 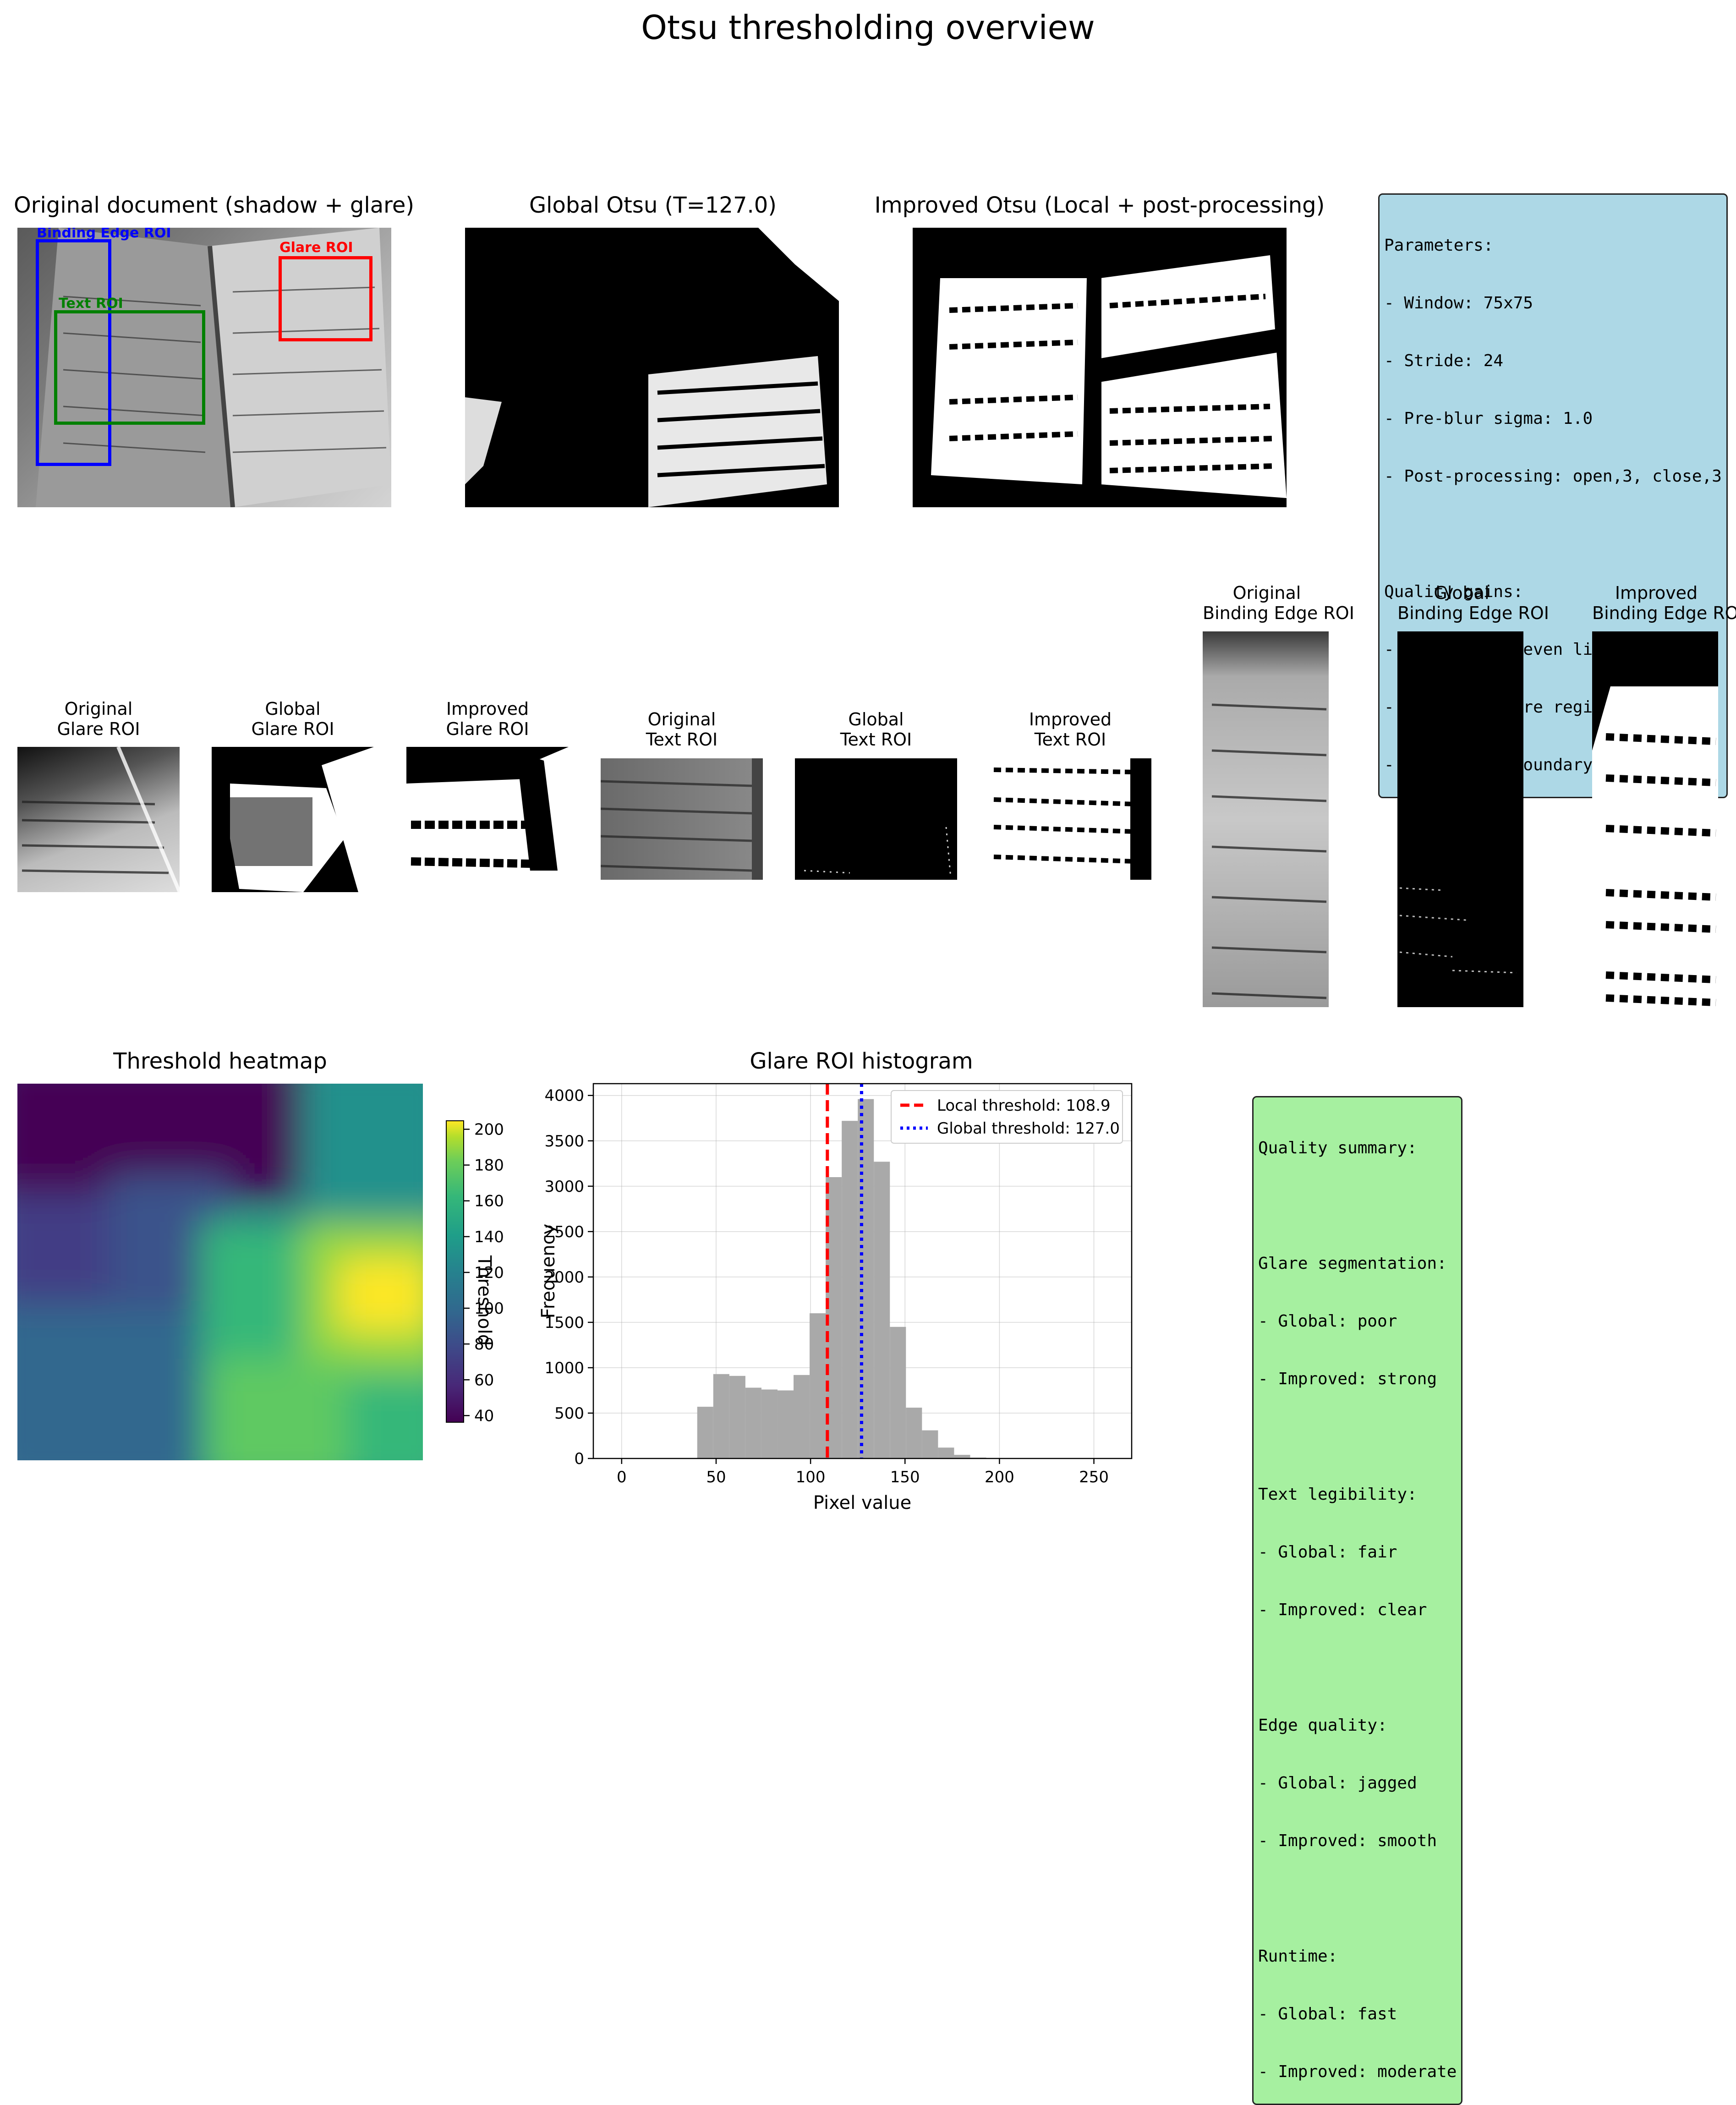 I want to click on colorbar-tick-label: 60, so click(x=484, y=1380).